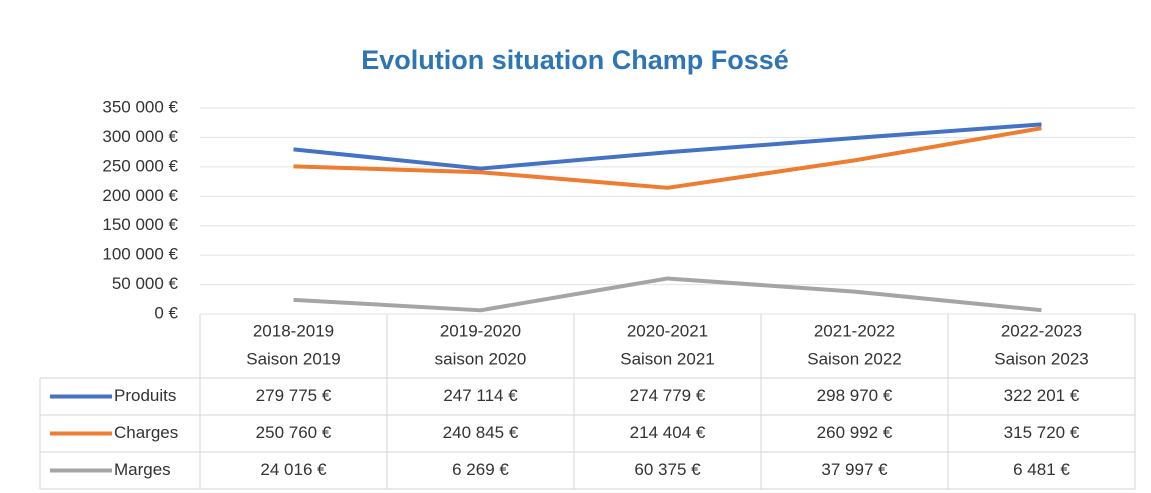  I want to click on y-tick-label: 250 000 €, so click(140, 165).